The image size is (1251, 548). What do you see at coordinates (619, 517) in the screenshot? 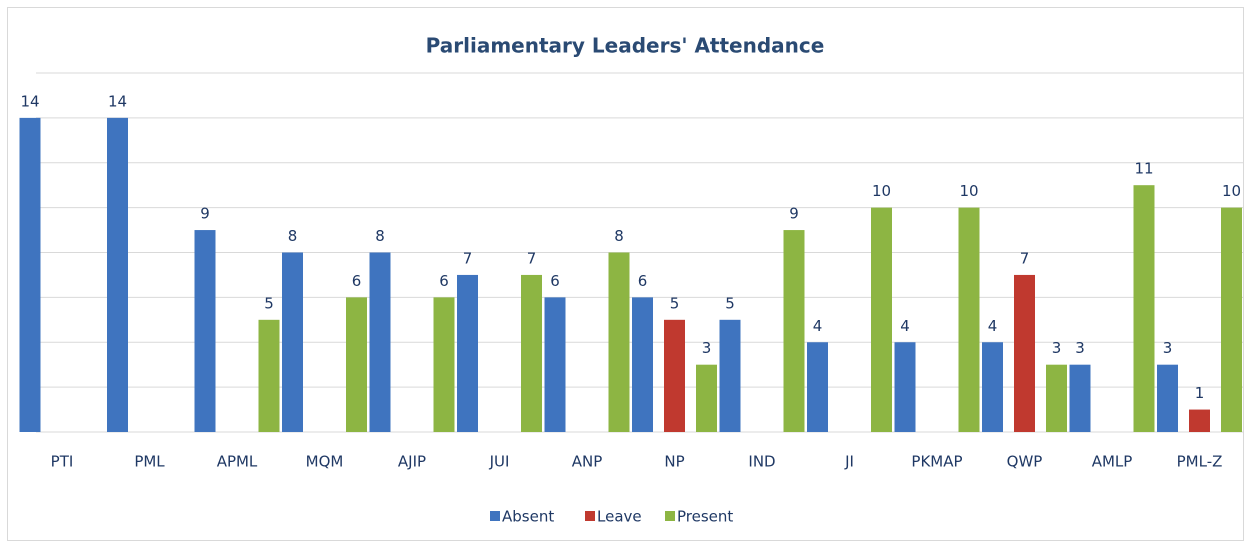
I see `legend-label: Leave` at bounding box center [619, 517].